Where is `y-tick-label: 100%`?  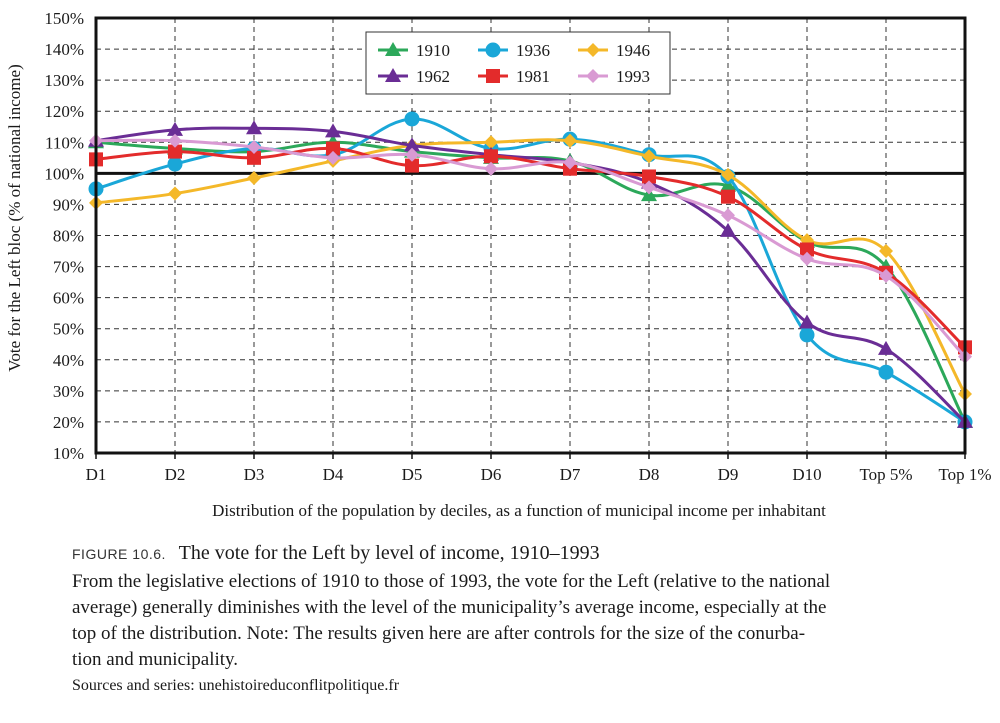
y-tick-label: 100% is located at coordinates (64, 173).